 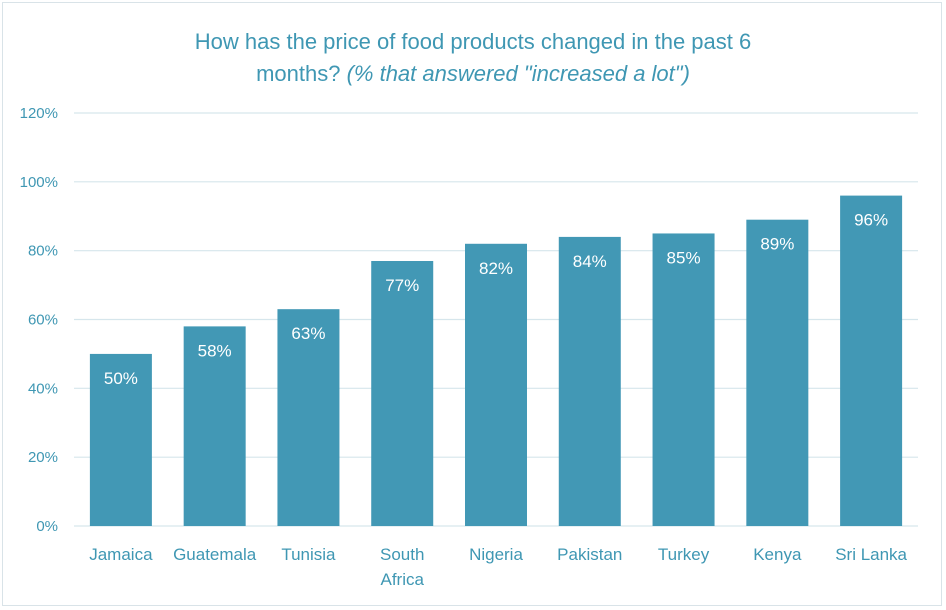 I want to click on y-tick-label: 40%, so click(x=43, y=388).